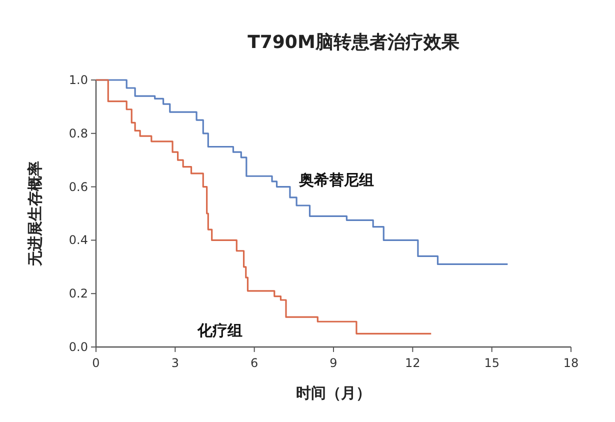 This screenshot has width=615, height=422. I want to click on y-tick-label: 1.0, so click(78, 80).